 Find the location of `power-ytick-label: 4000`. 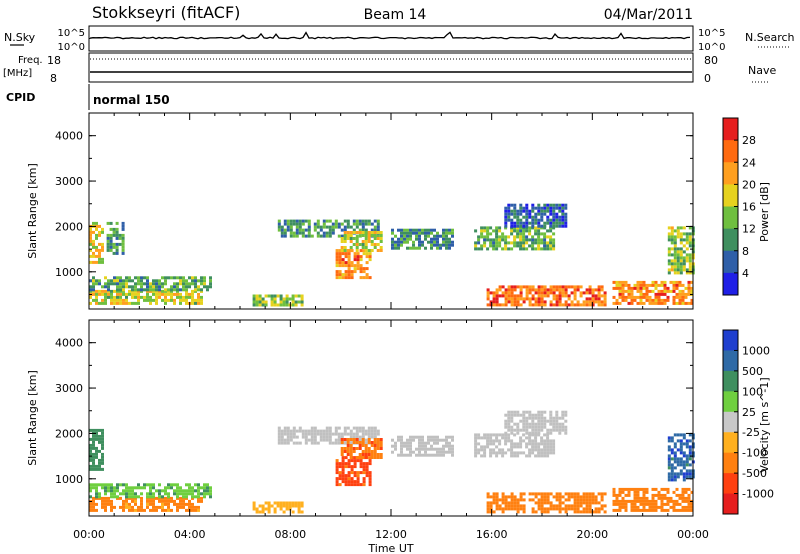

power-ytick-label: 4000 is located at coordinates (69, 136).